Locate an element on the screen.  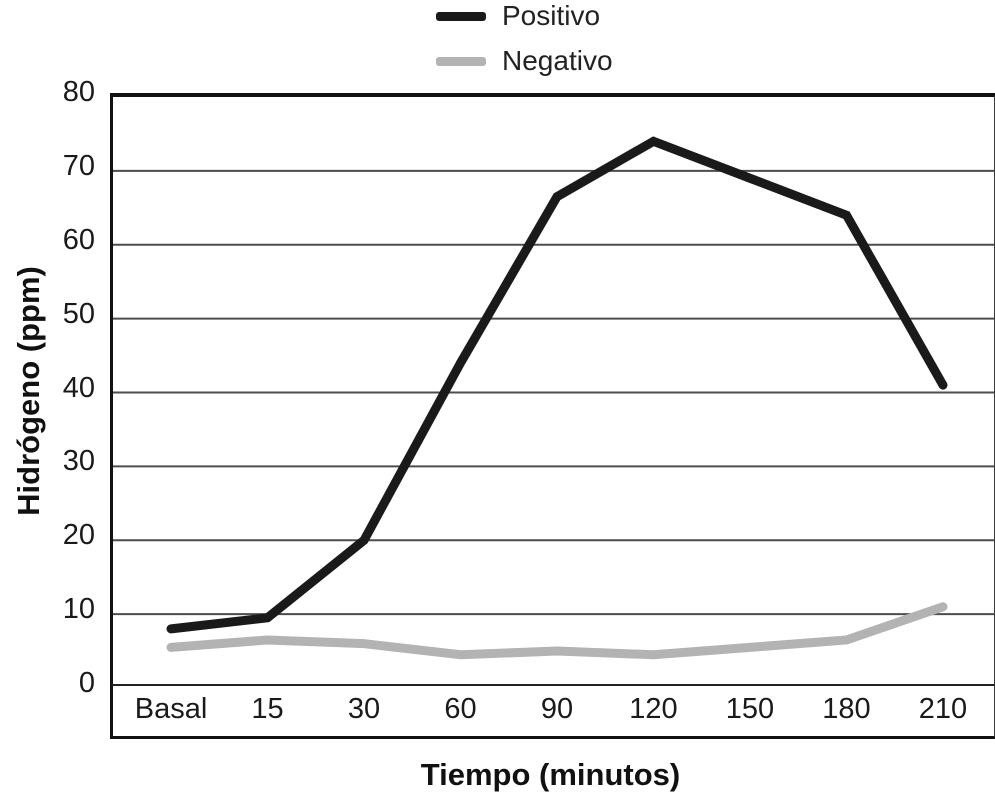
y-tick-label: 60 is located at coordinates (78, 239).